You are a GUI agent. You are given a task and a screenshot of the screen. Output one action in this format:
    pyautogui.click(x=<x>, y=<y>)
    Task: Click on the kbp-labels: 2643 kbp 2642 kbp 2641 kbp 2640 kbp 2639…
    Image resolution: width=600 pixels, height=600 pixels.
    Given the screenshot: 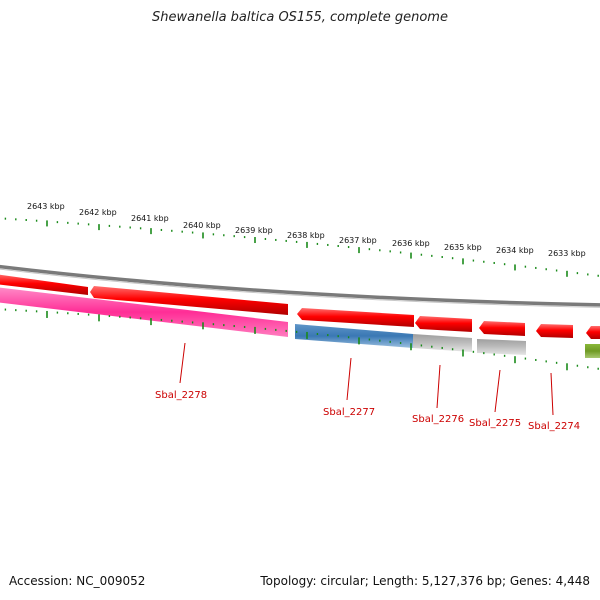 What is the action you would take?
    pyautogui.click(x=306, y=230)
    